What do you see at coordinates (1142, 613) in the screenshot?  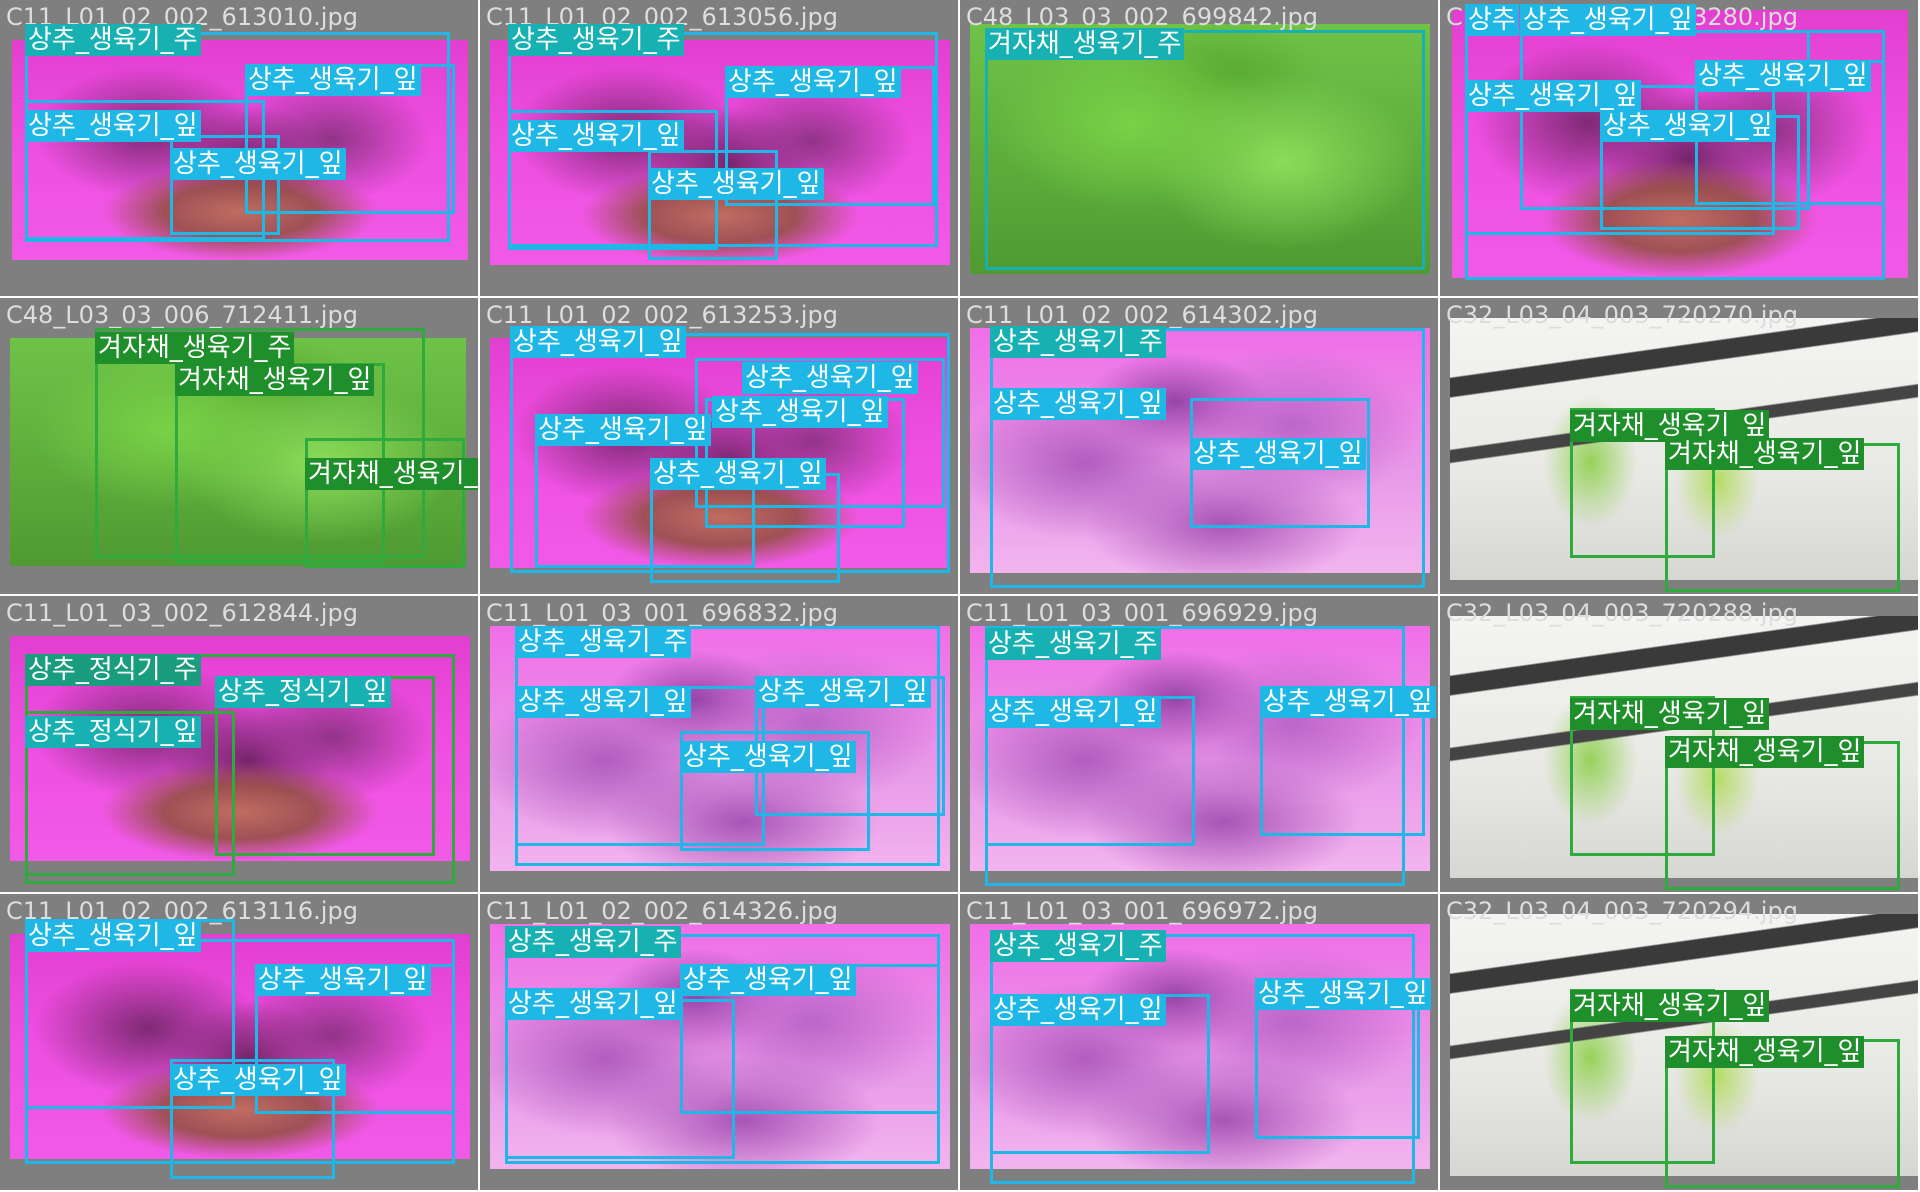 I see `image-filename: C11_L01_03_001_696929.jpg` at bounding box center [1142, 613].